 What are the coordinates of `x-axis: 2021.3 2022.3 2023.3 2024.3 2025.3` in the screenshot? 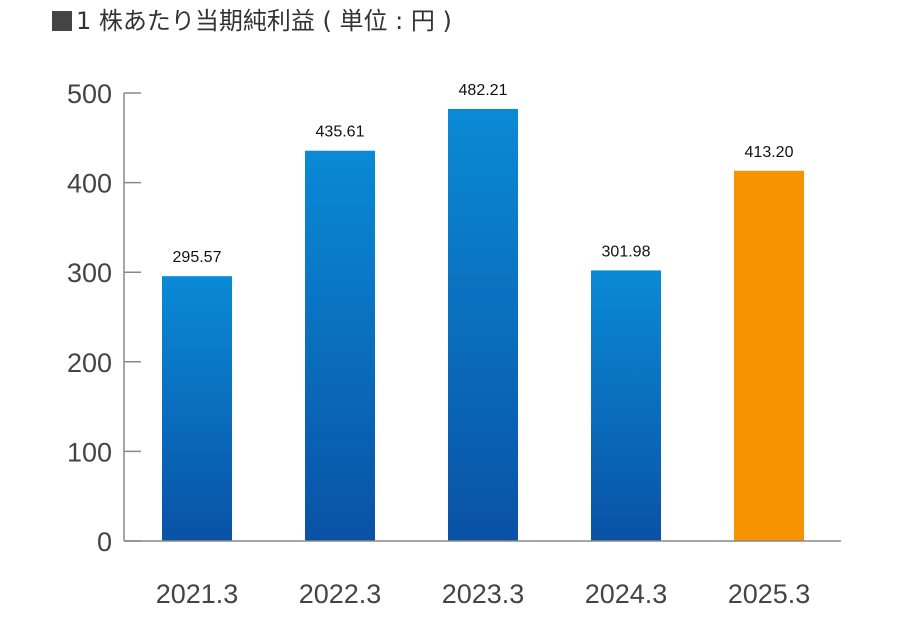 It's located at (482, 574).